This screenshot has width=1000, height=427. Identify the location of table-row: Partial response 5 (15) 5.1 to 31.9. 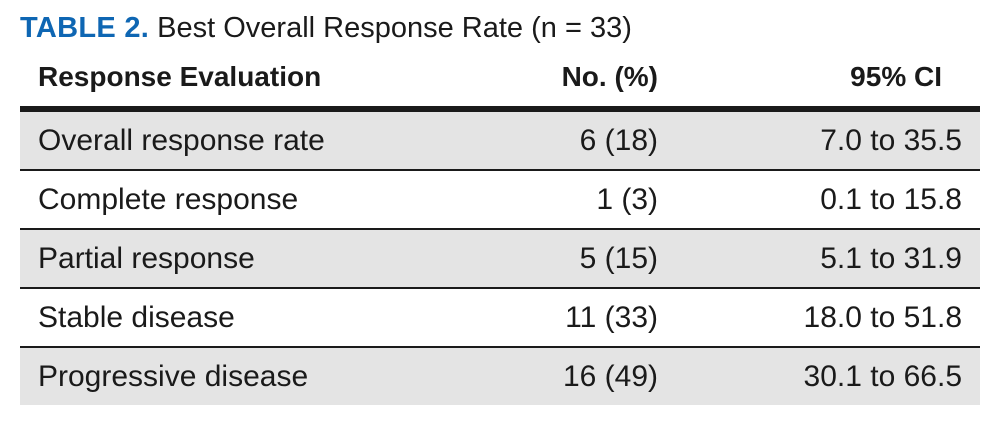
(500, 259).